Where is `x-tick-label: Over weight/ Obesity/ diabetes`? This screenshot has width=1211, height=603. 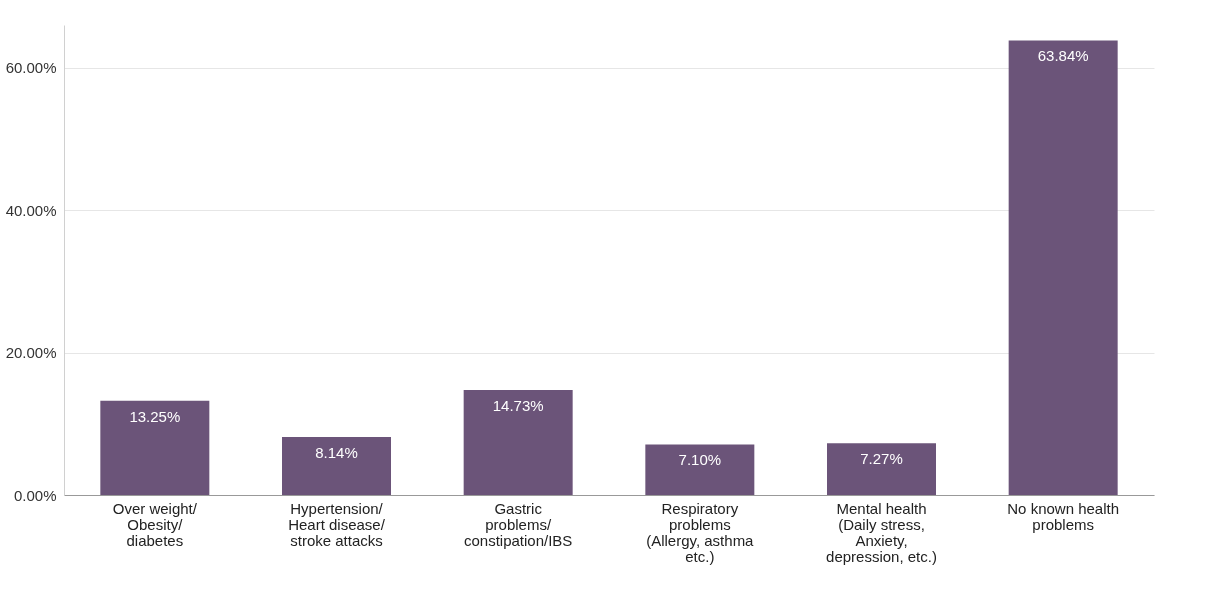
x-tick-label: Over weight/ Obesity/ diabetes is located at coordinates (155, 524).